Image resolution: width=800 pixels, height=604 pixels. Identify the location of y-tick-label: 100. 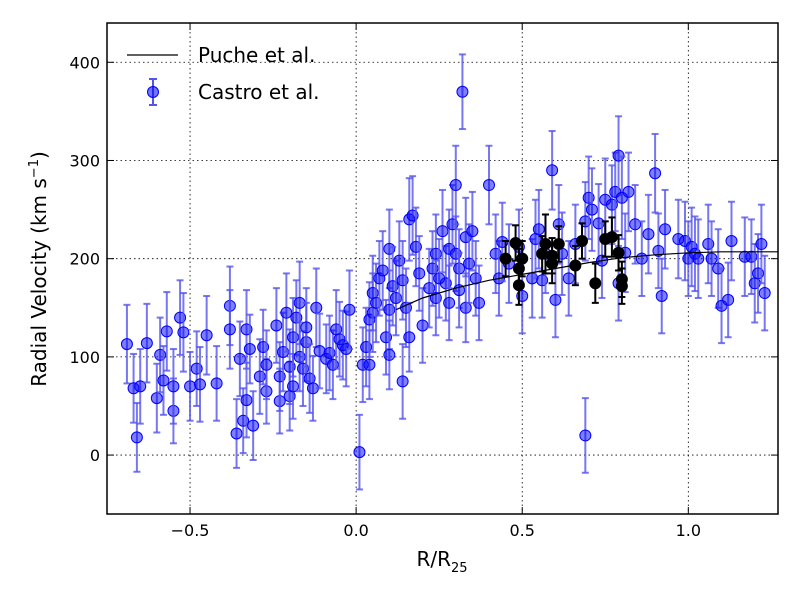
(84, 357).